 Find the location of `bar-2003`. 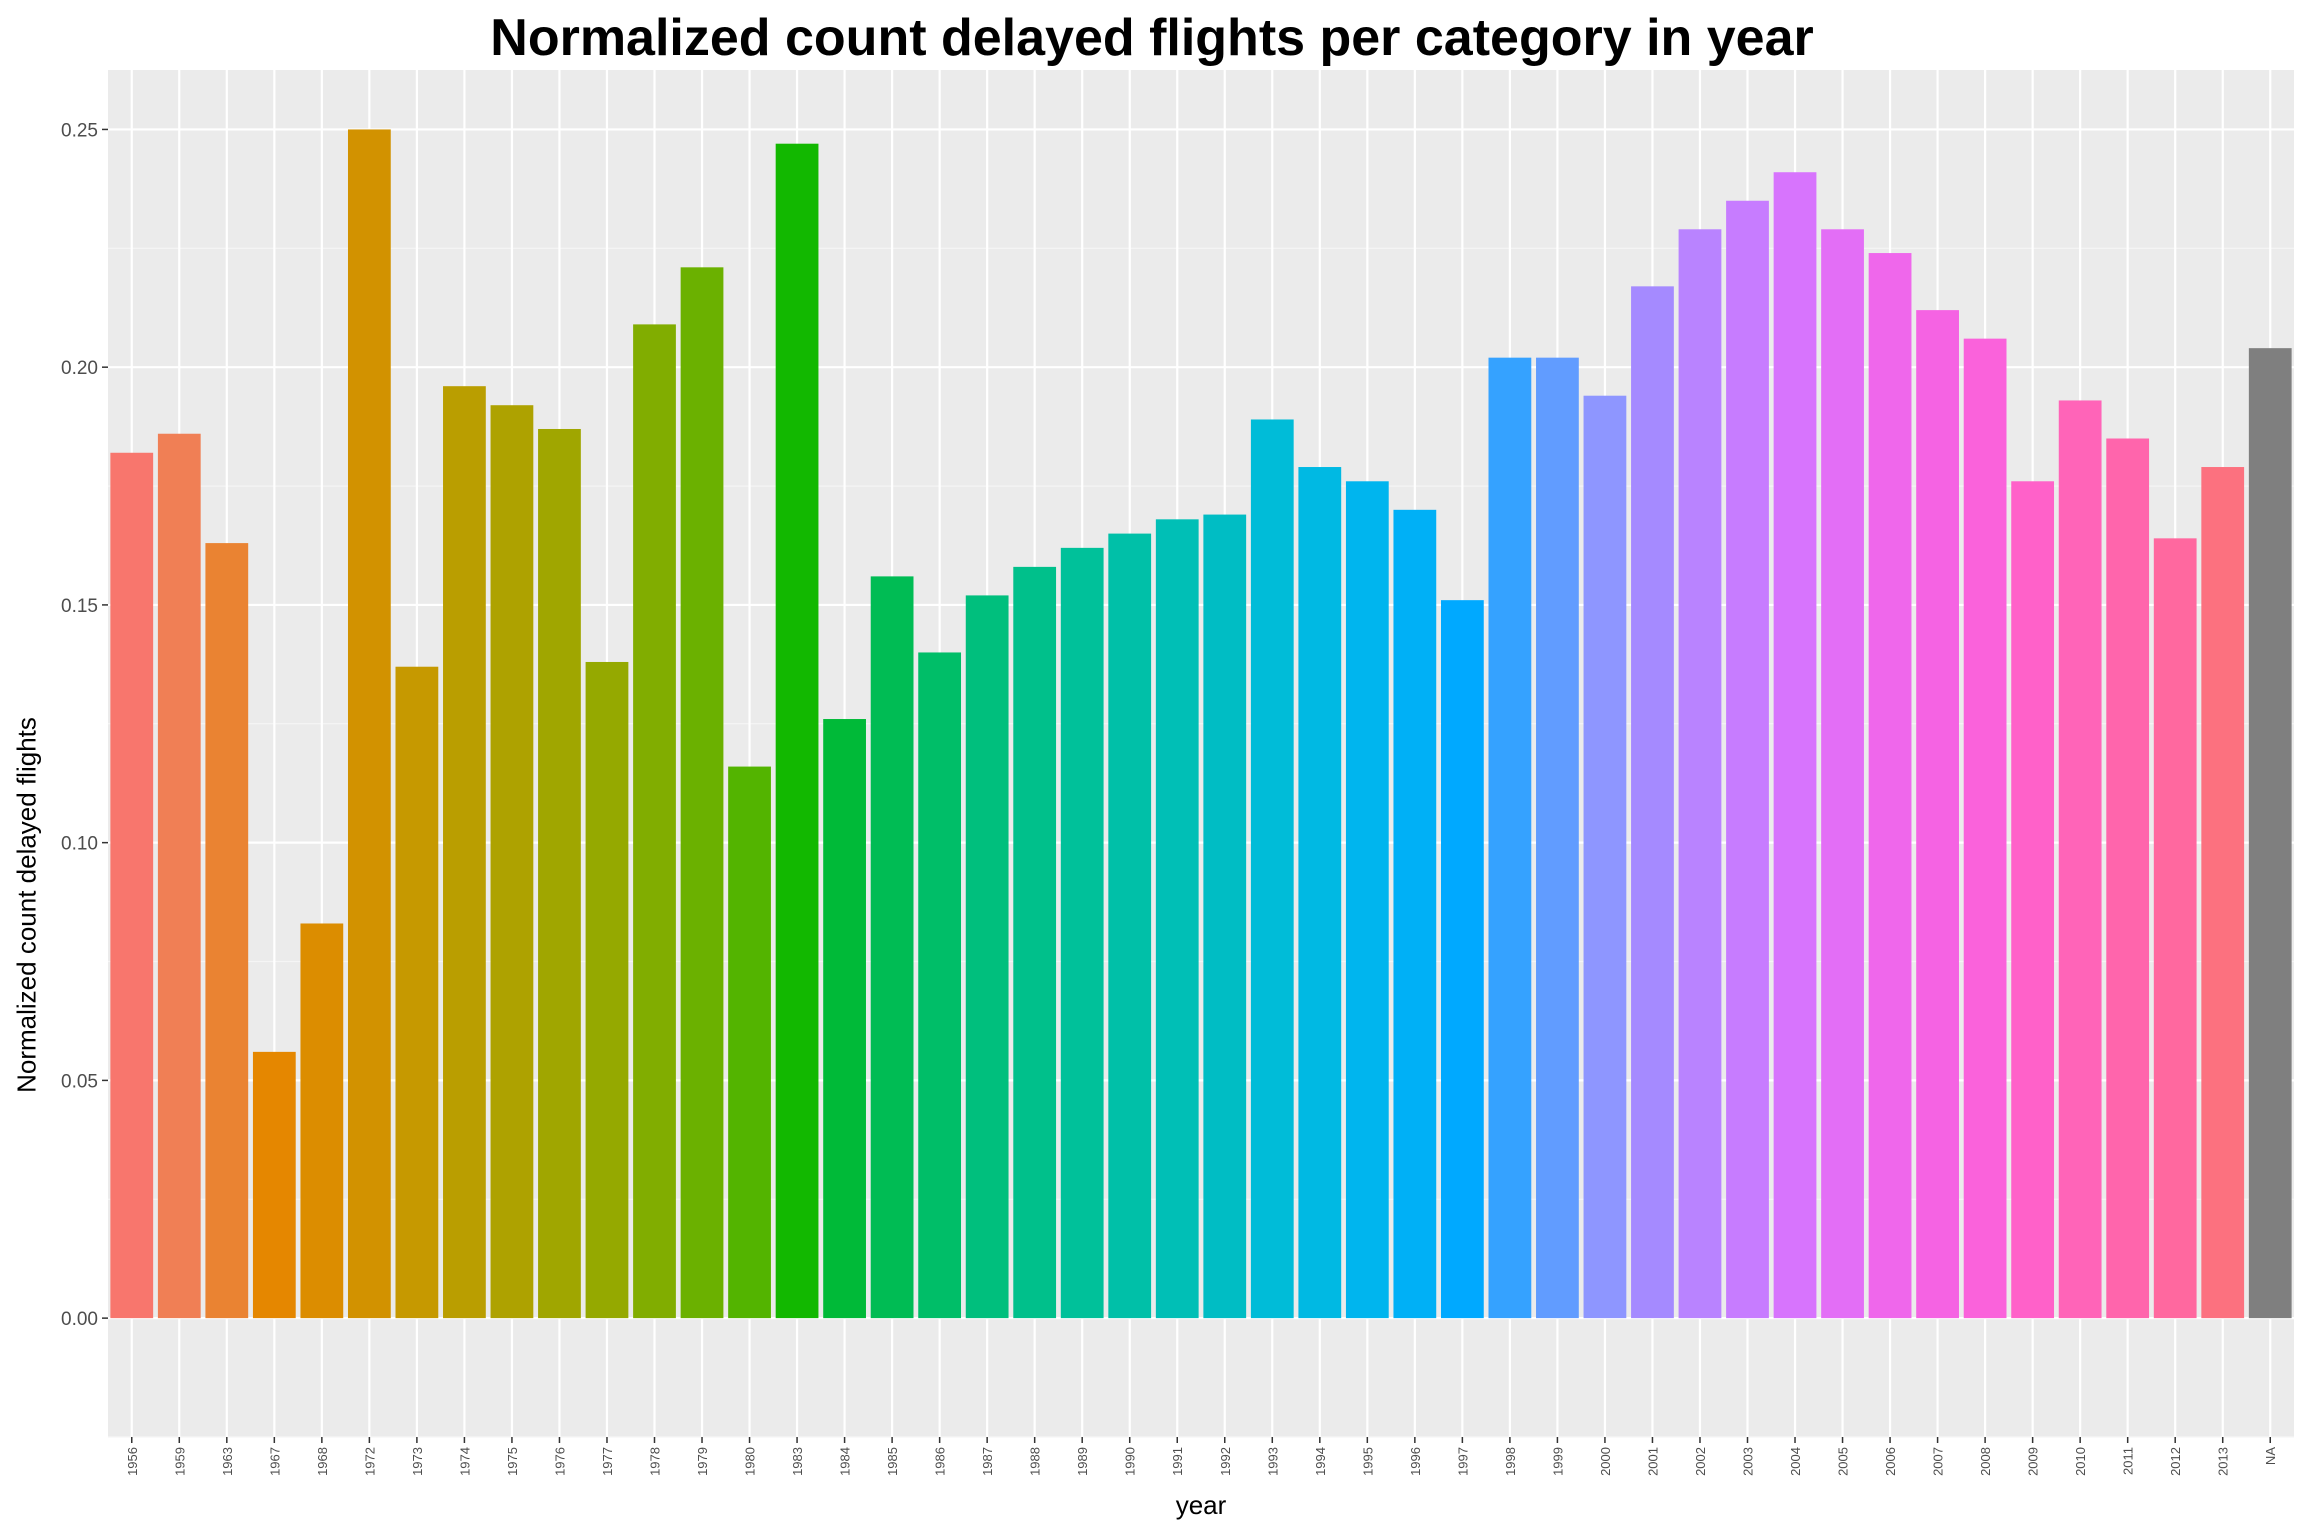

bar-2003 is located at coordinates (1747, 759).